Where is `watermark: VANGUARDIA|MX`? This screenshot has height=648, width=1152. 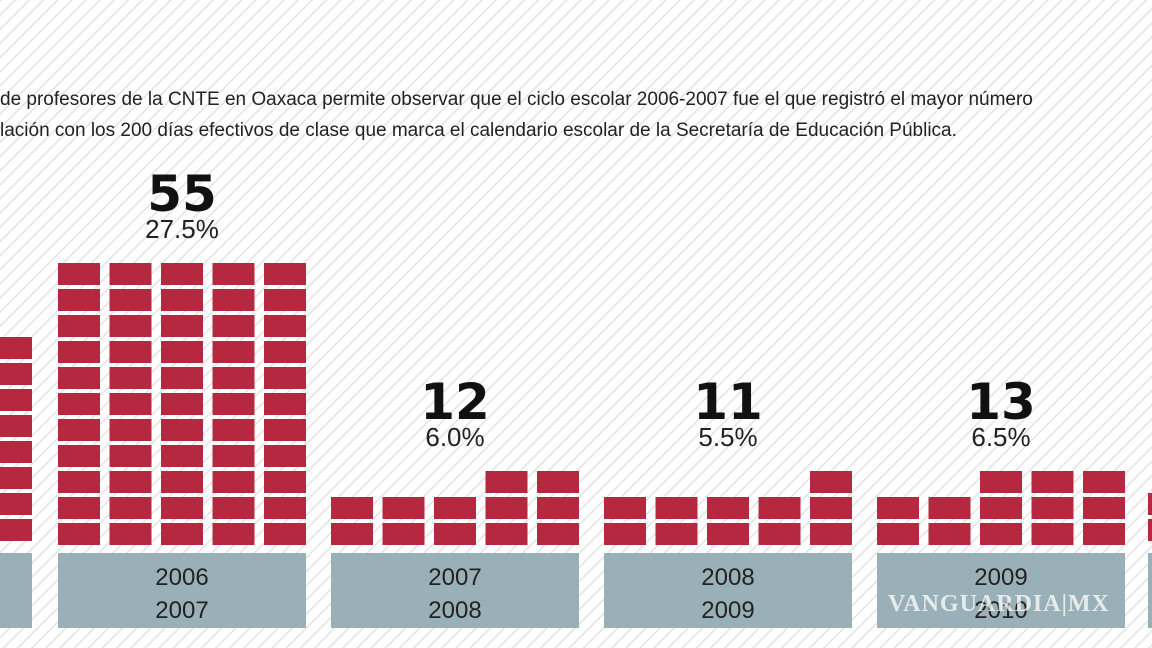
watermark: VANGUARDIA|MX is located at coordinates (999, 604).